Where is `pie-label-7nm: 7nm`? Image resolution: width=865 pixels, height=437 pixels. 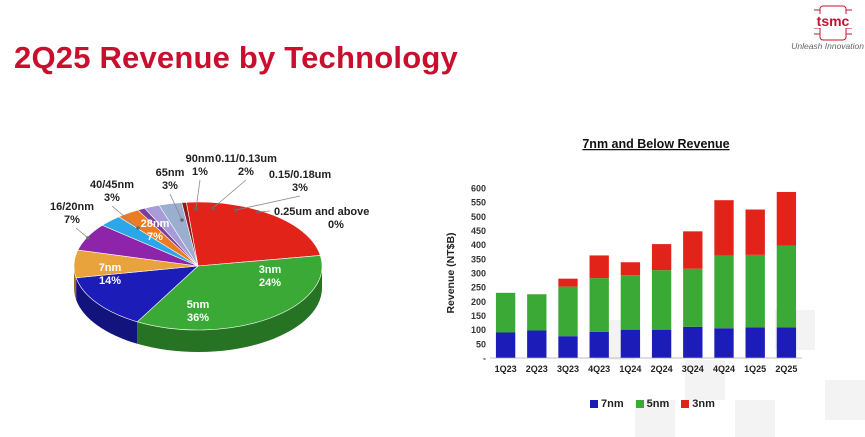
pie-label-7nm: 7nm is located at coordinates (110, 268).